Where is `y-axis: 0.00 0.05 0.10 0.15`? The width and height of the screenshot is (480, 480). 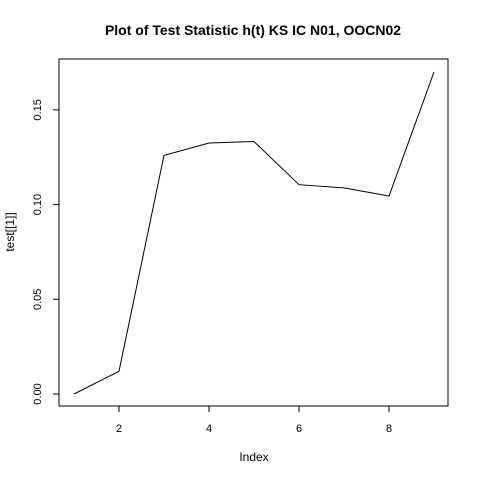 y-axis: 0.00 0.05 0.10 0.15 is located at coordinates (45, 252).